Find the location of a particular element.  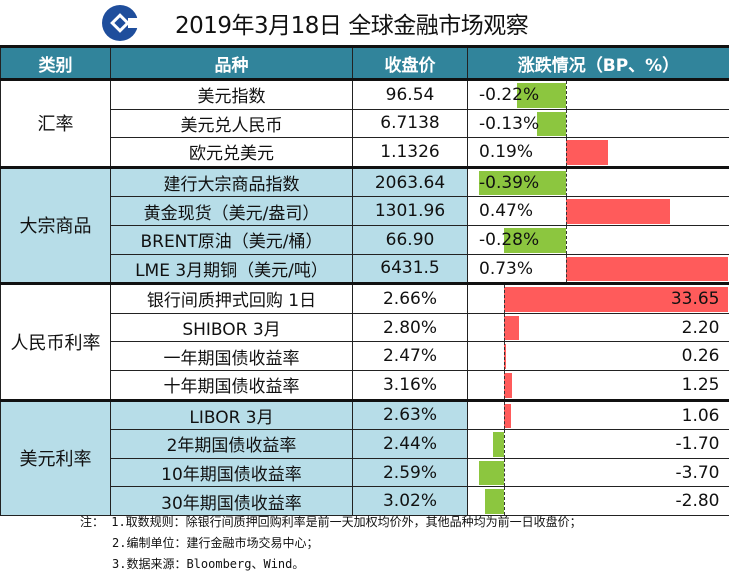

variety-cell: 建行大宗商品指数 is located at coordinates (231, 181).